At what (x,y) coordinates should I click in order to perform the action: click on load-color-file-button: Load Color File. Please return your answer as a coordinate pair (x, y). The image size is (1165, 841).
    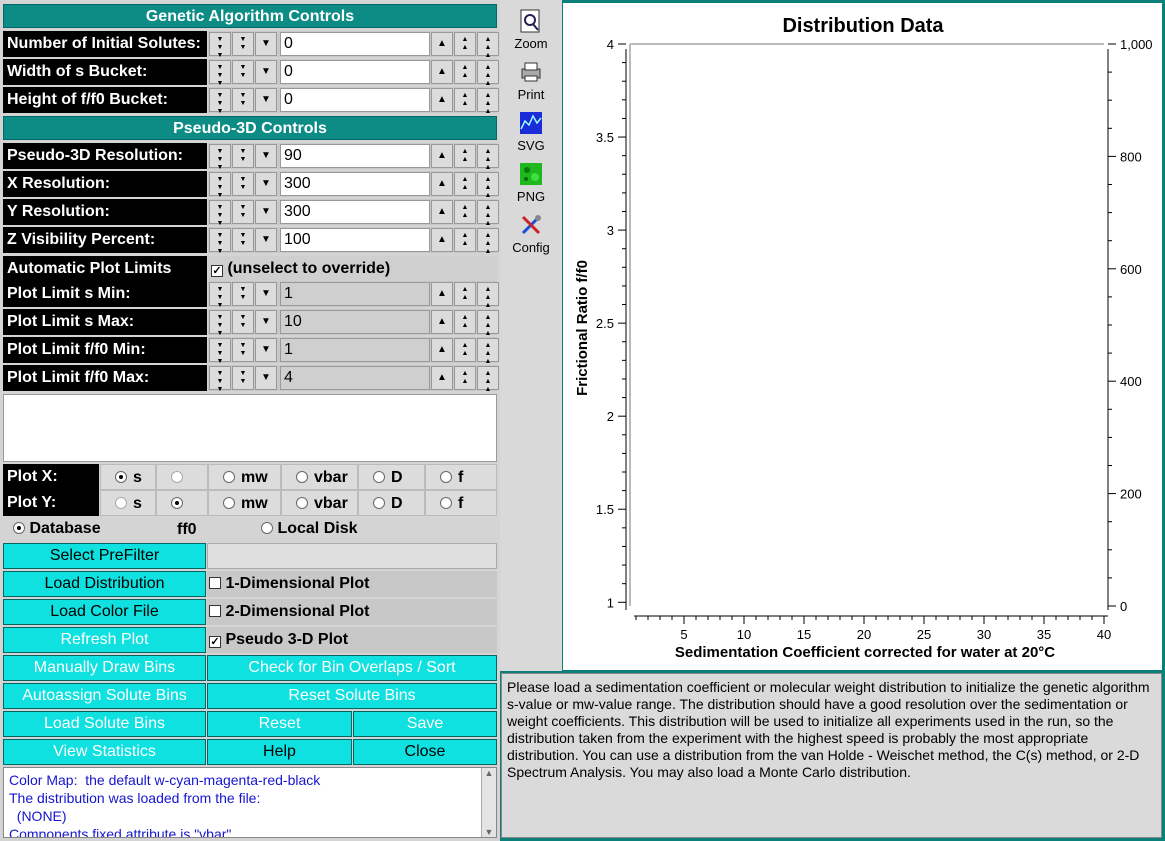
    Looking at the image, I should click on (104, 612).